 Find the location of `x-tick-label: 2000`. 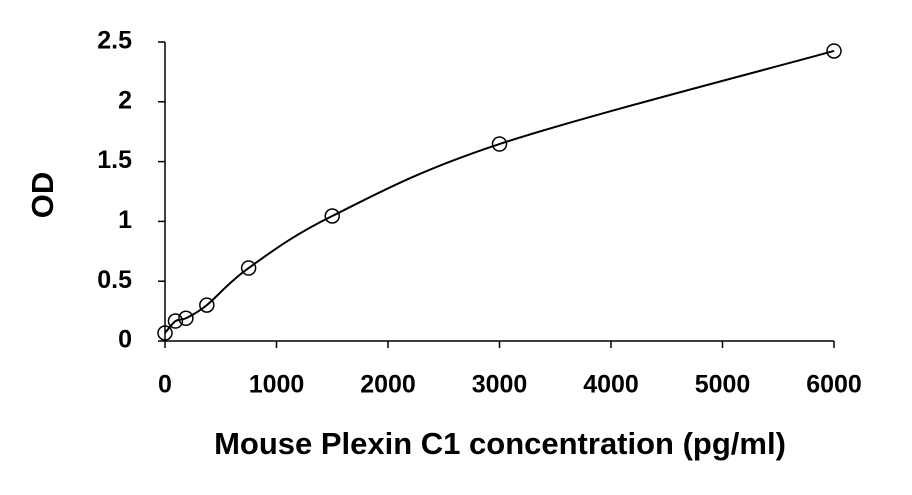

x-tick-label: 2000 is located at coordinates (388, 385).